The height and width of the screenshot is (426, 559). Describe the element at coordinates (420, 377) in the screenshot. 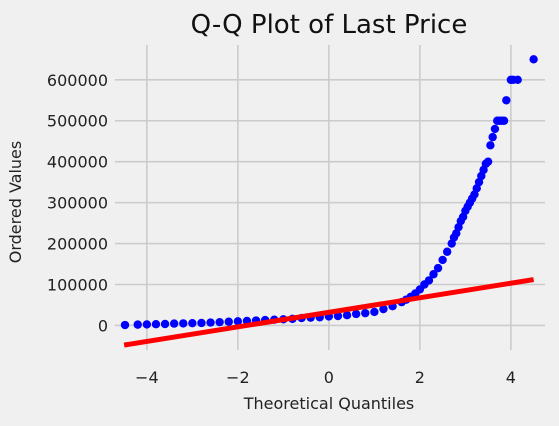

I see `x-tick-label: 2` at that location.